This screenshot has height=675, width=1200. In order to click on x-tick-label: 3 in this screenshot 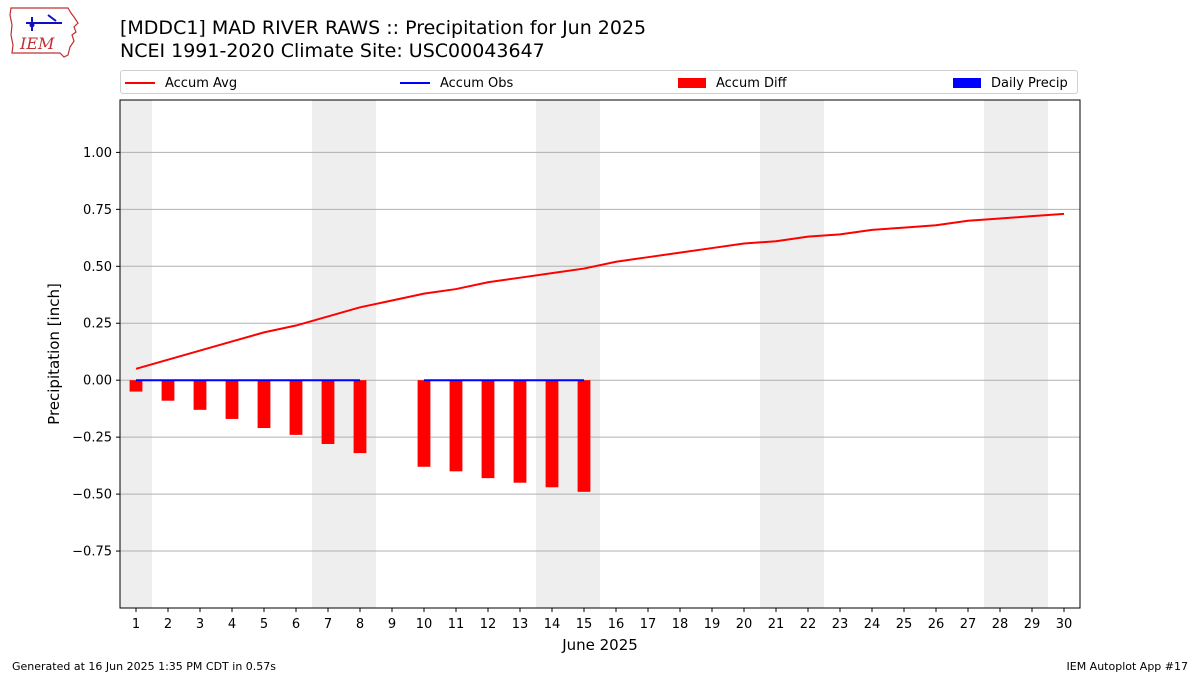, I will do `click(200, 624)`.